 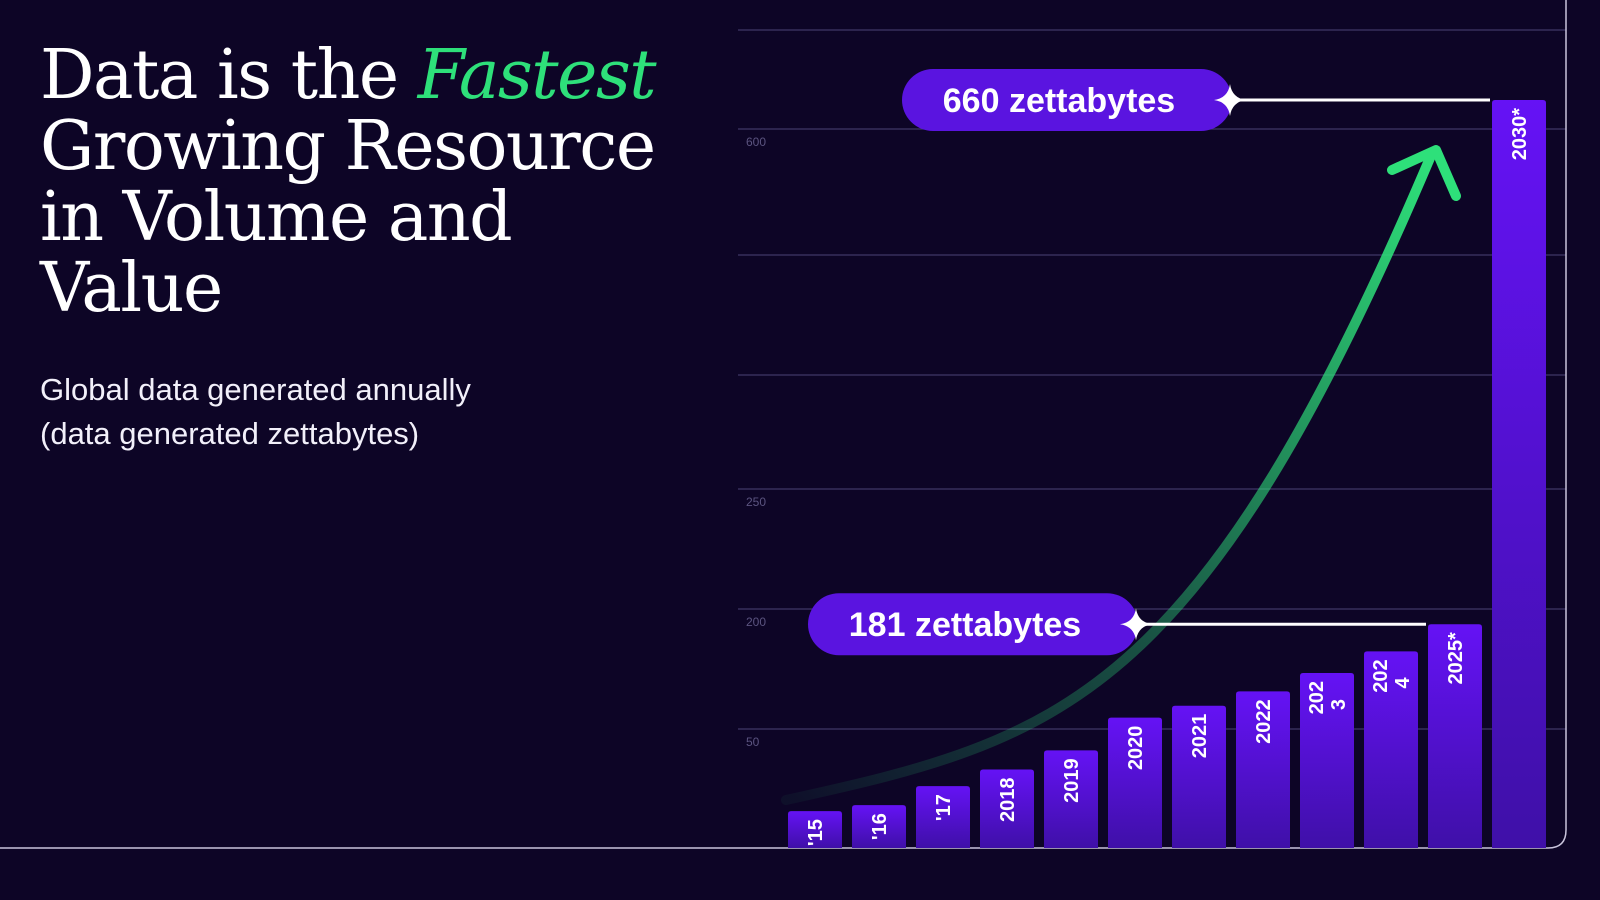 I want to click on bar-label: 2019, so click(x=1072, y=780).